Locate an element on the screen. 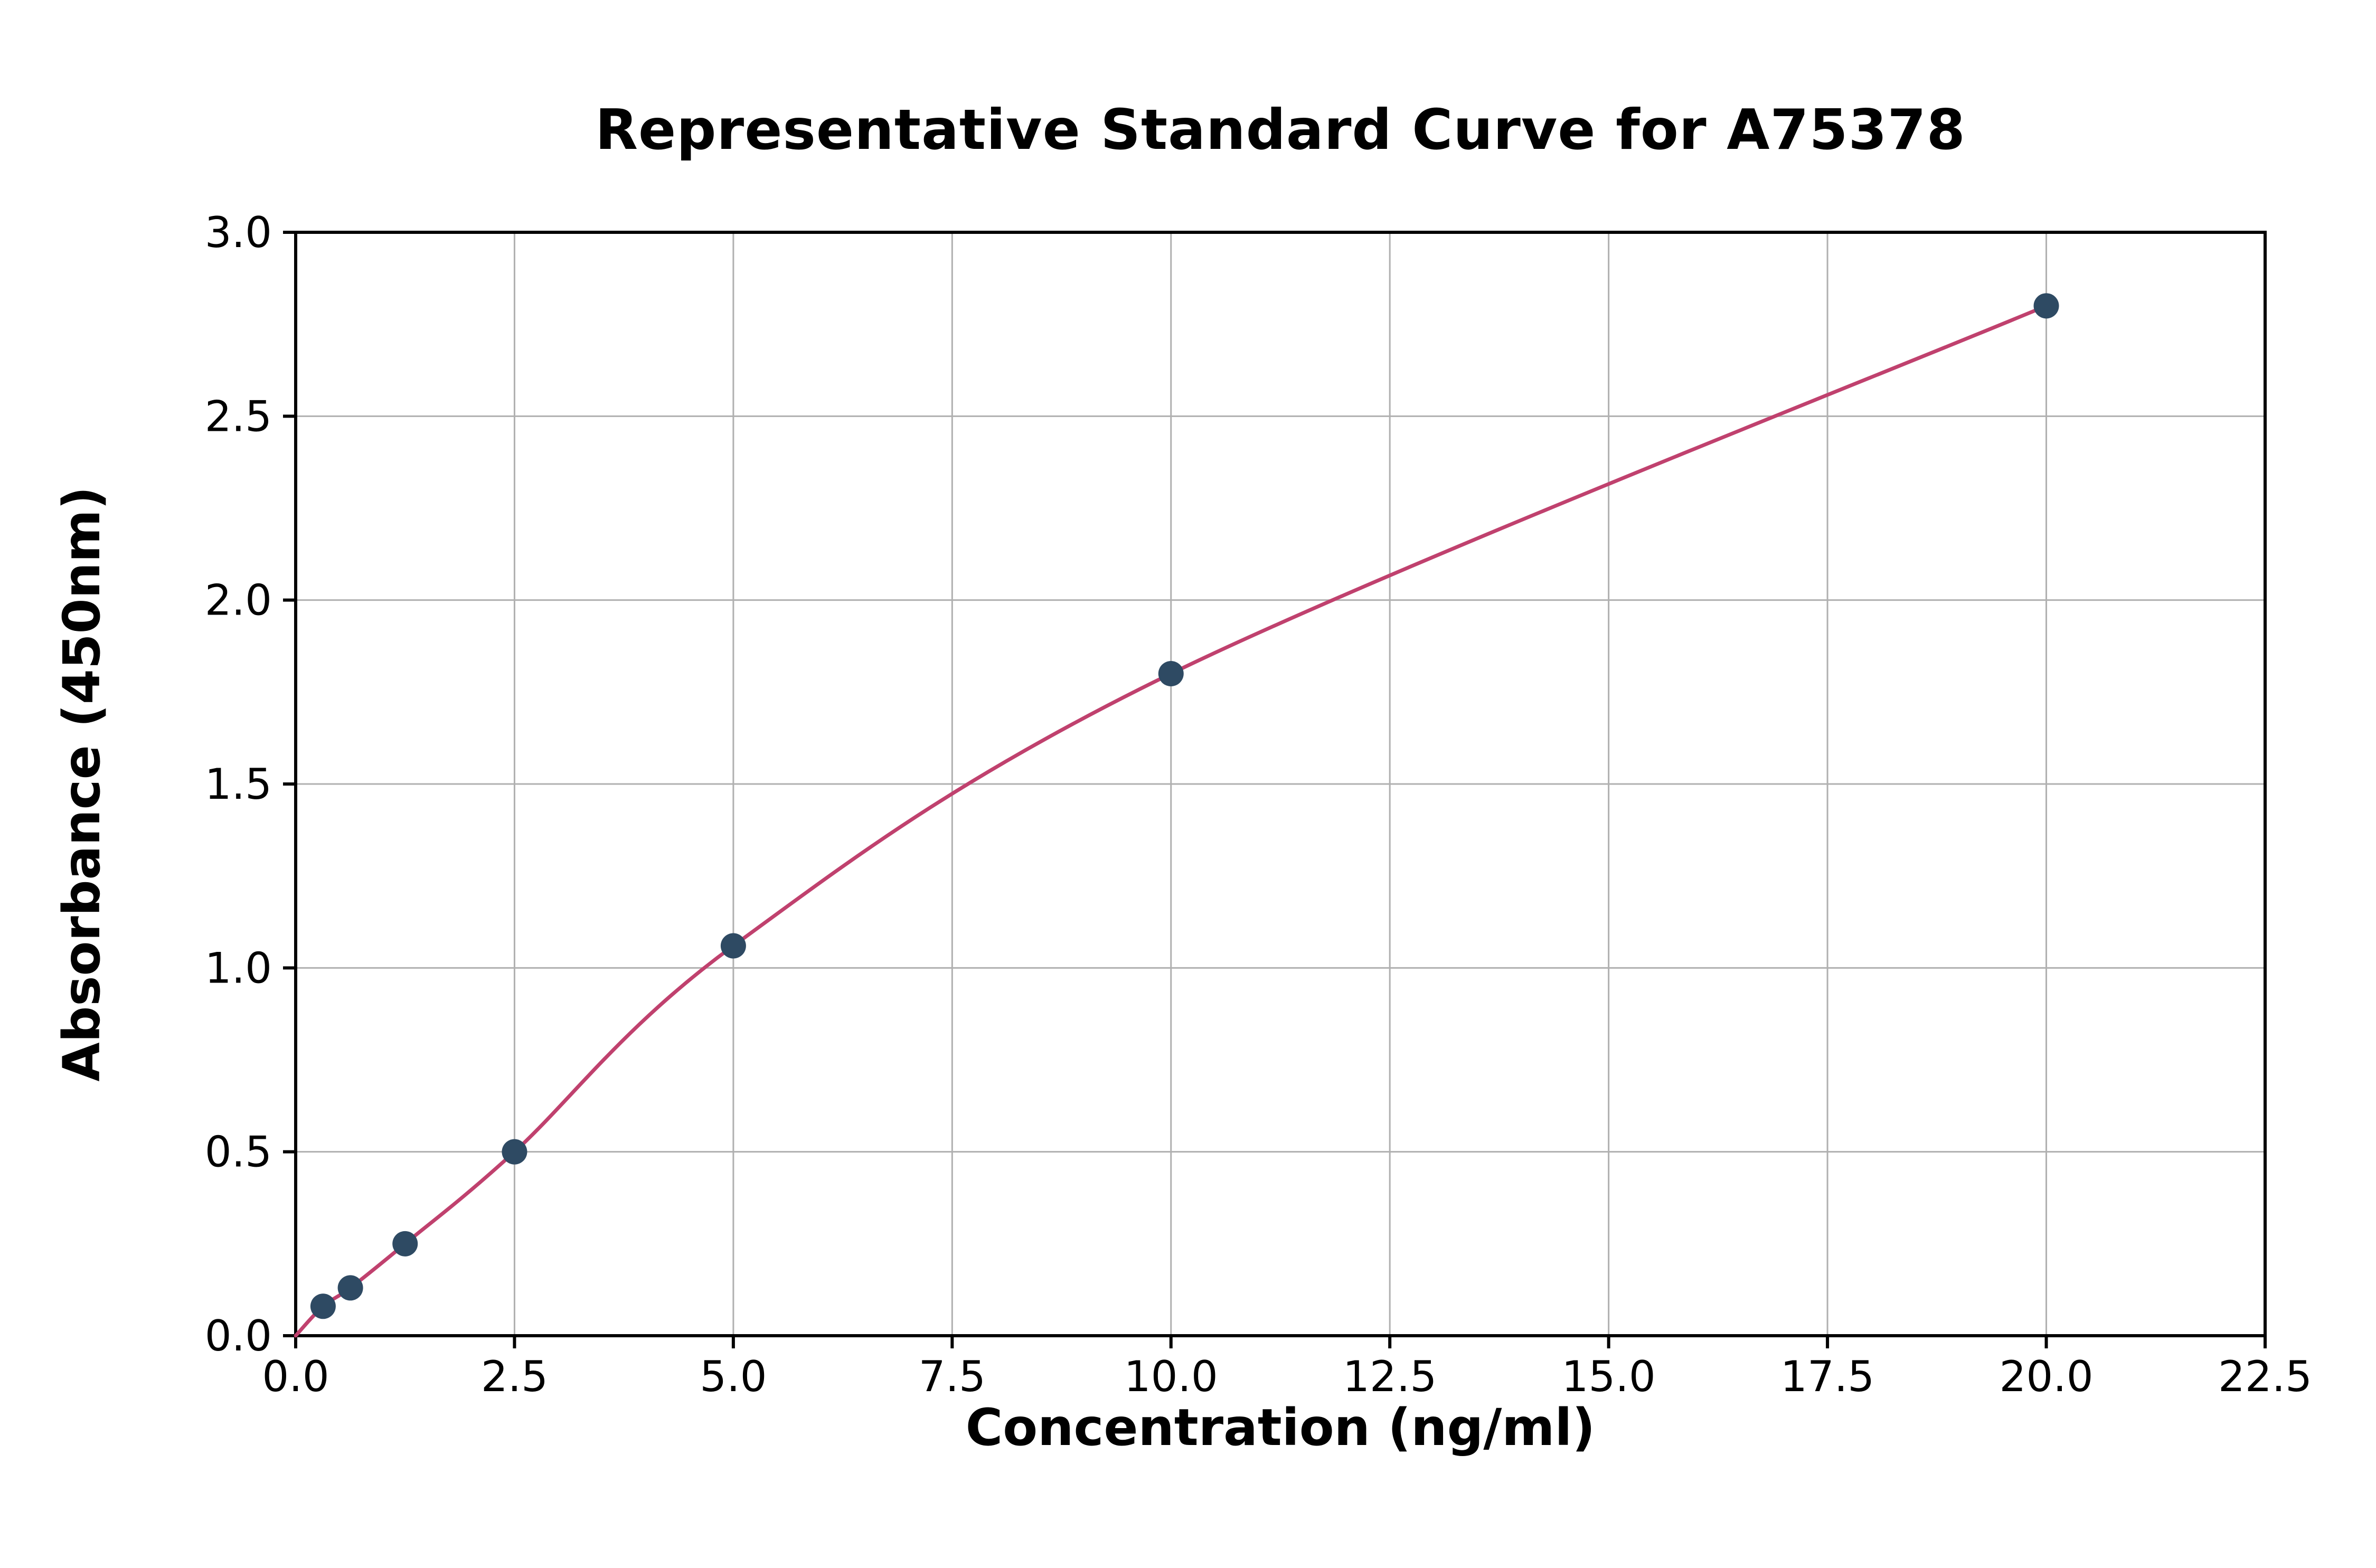 Image resolution: width=2376 pixels, height=1568 pixels. x-tick-label: 12.5 is located at coordinates (1390, 1376).